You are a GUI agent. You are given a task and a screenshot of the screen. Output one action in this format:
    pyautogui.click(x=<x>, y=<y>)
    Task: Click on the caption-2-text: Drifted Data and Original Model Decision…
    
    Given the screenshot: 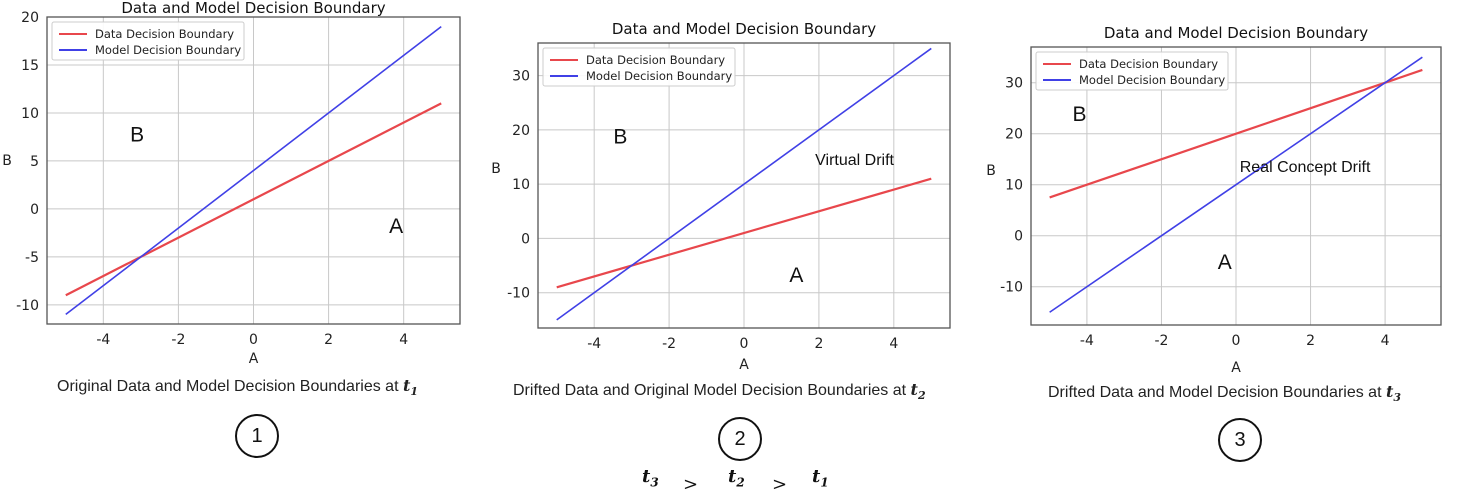 What is the action you would take?
    pyautogui.click(x=710, y=390)
    